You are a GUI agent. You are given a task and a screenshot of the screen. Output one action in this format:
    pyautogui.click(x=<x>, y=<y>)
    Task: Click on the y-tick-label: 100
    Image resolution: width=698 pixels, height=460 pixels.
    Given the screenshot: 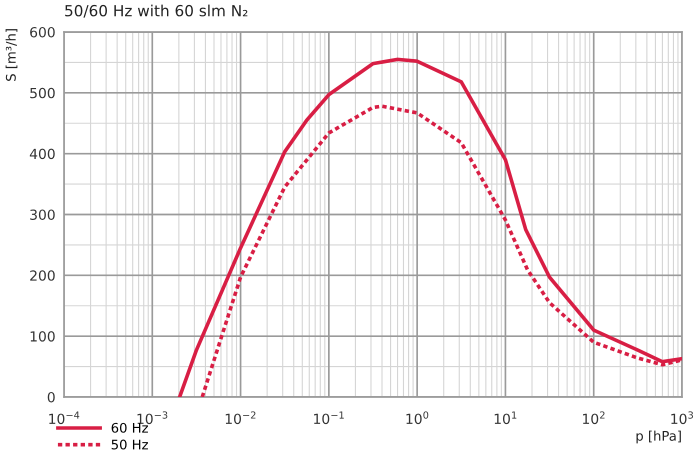 What is the action you would take?
    pyautogui.click(x=42, y=336)
    